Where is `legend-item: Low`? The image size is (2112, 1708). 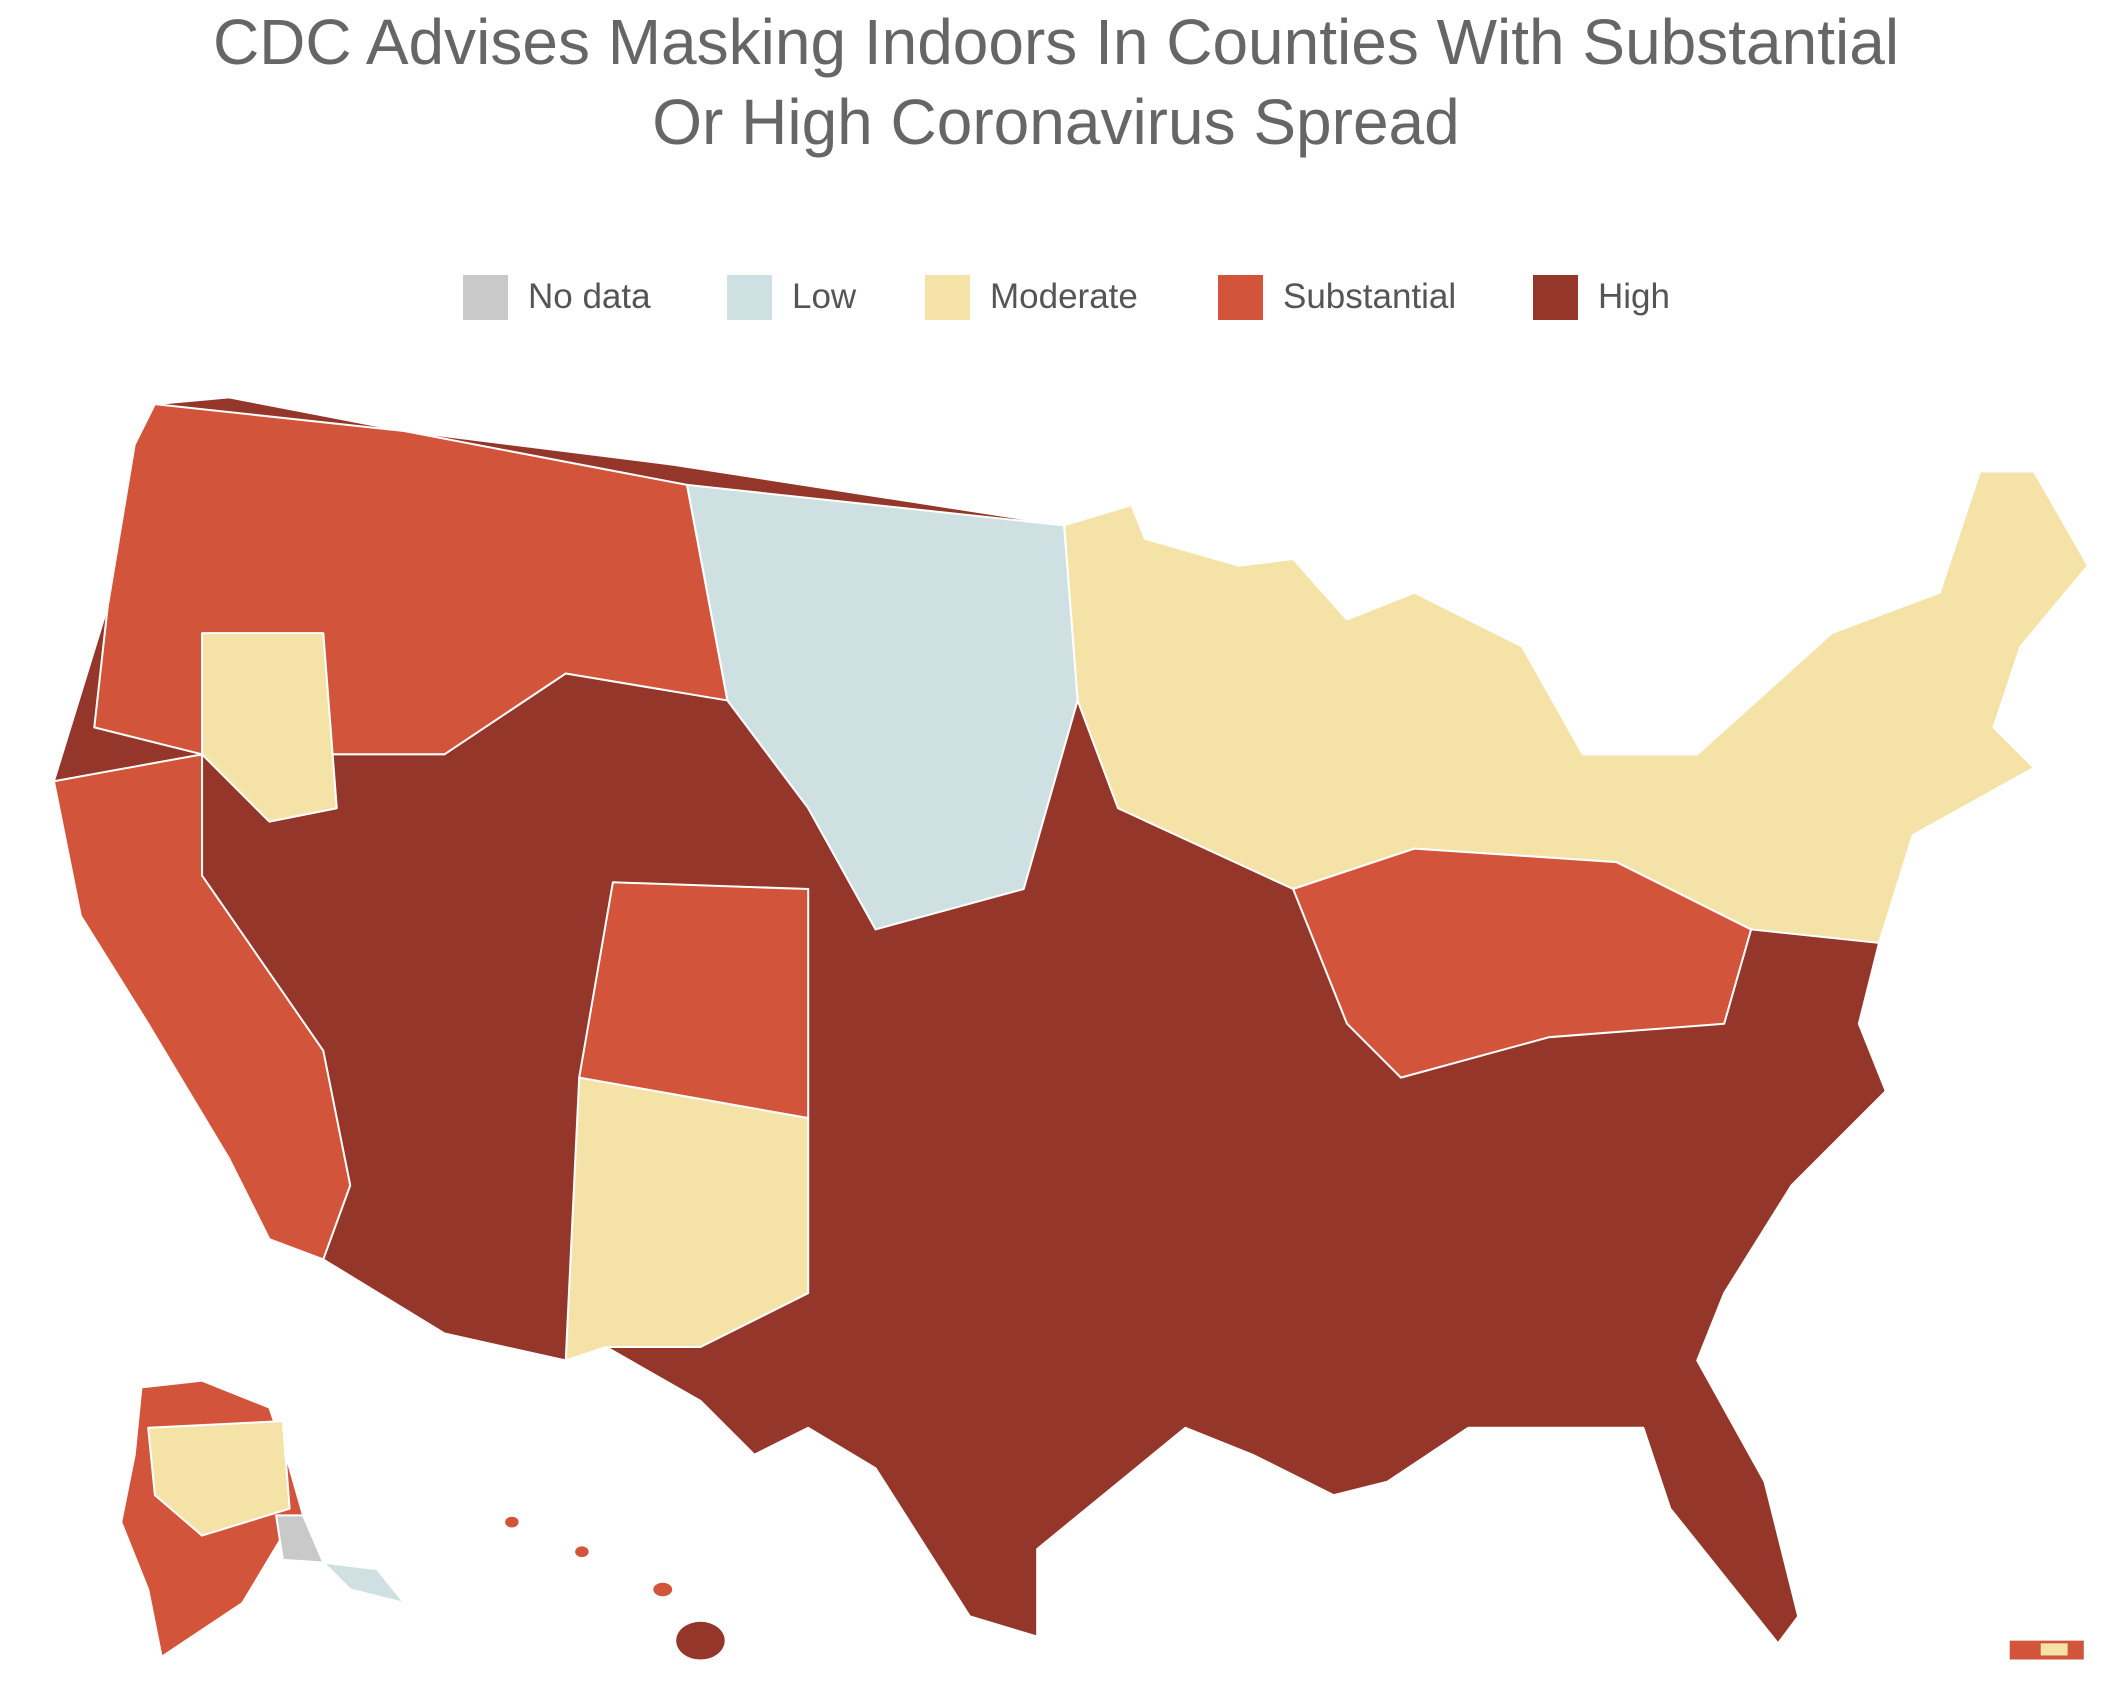 legend-item: Low is located at coordinates (791, 297).